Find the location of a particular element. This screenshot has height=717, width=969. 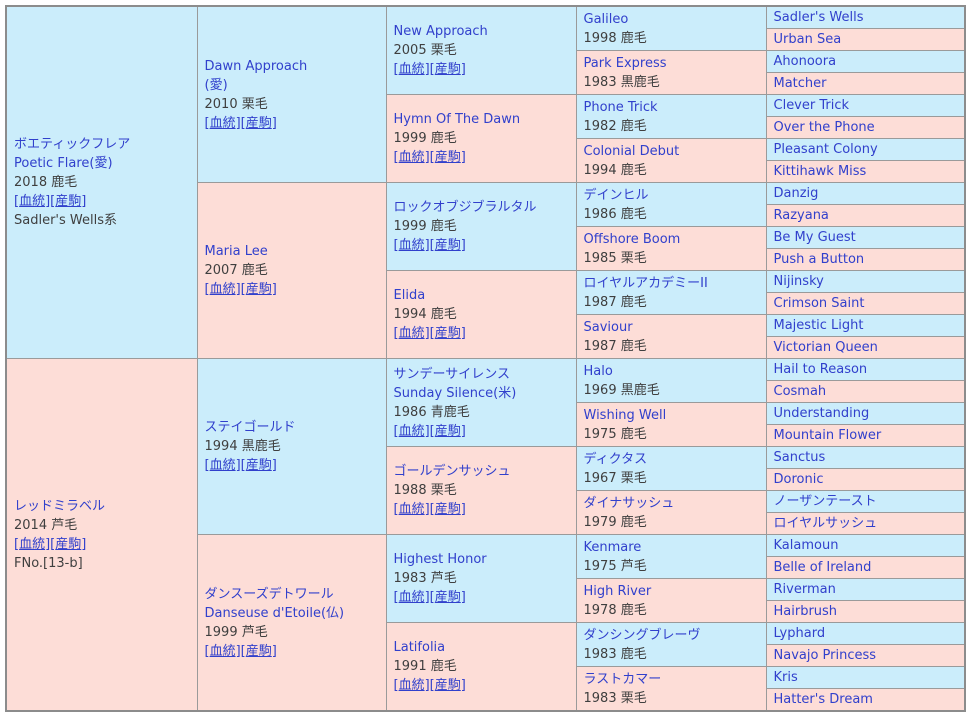

horse-name-link: Dawn Approach is located at coordinates (256, 66).